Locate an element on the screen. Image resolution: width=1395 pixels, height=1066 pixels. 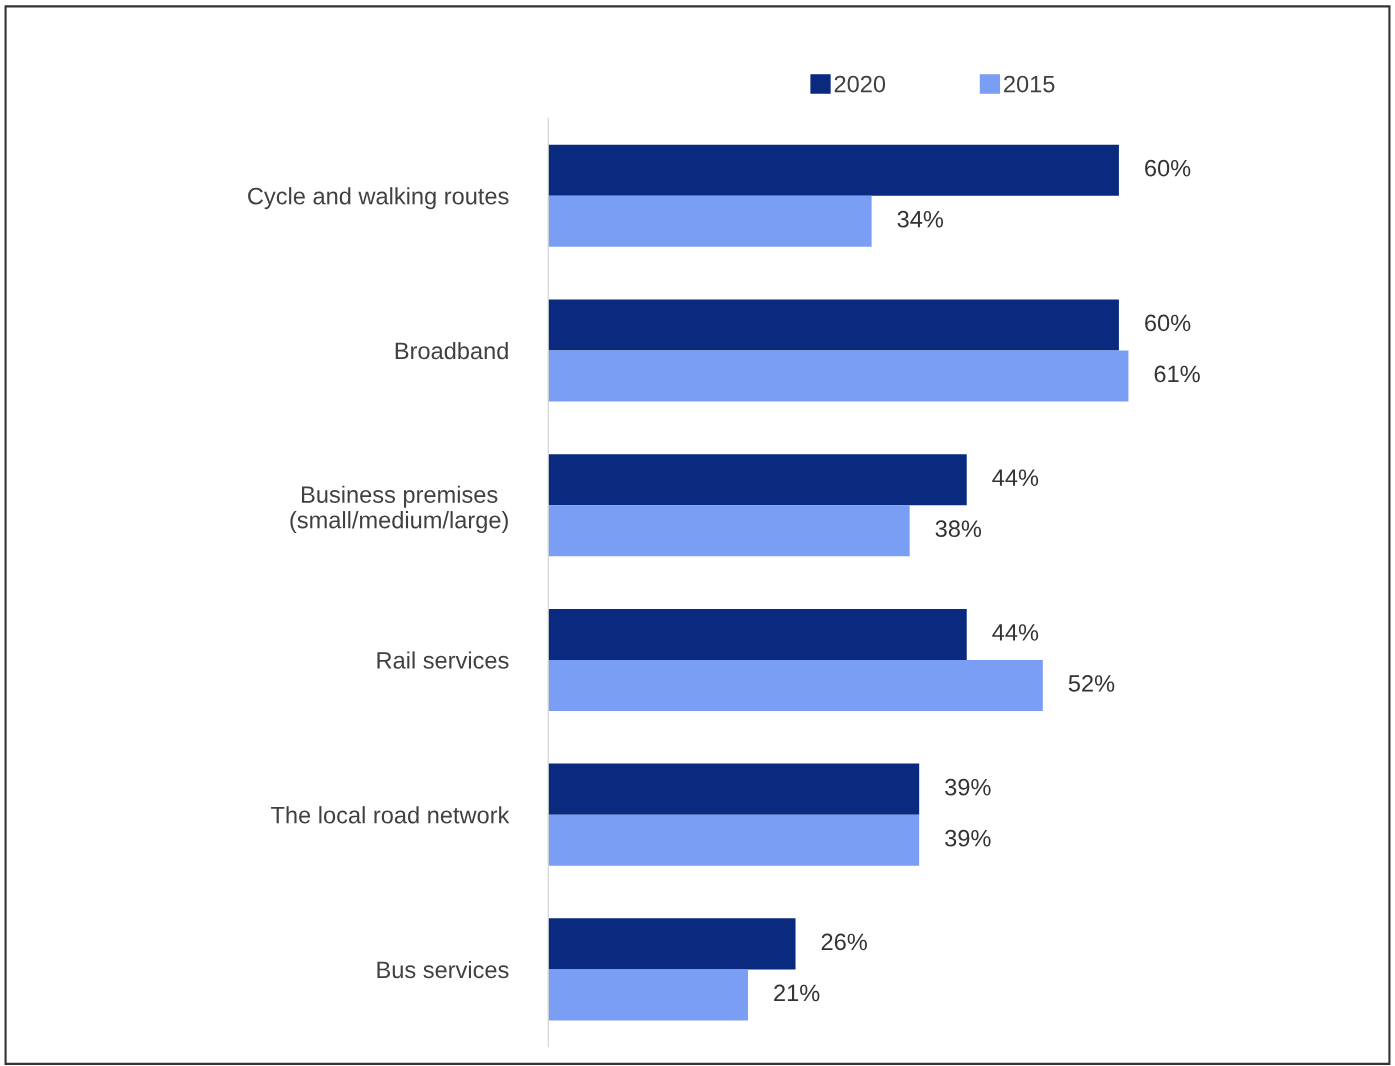
legend-label: 2020 is located at coordinates (860, 84).